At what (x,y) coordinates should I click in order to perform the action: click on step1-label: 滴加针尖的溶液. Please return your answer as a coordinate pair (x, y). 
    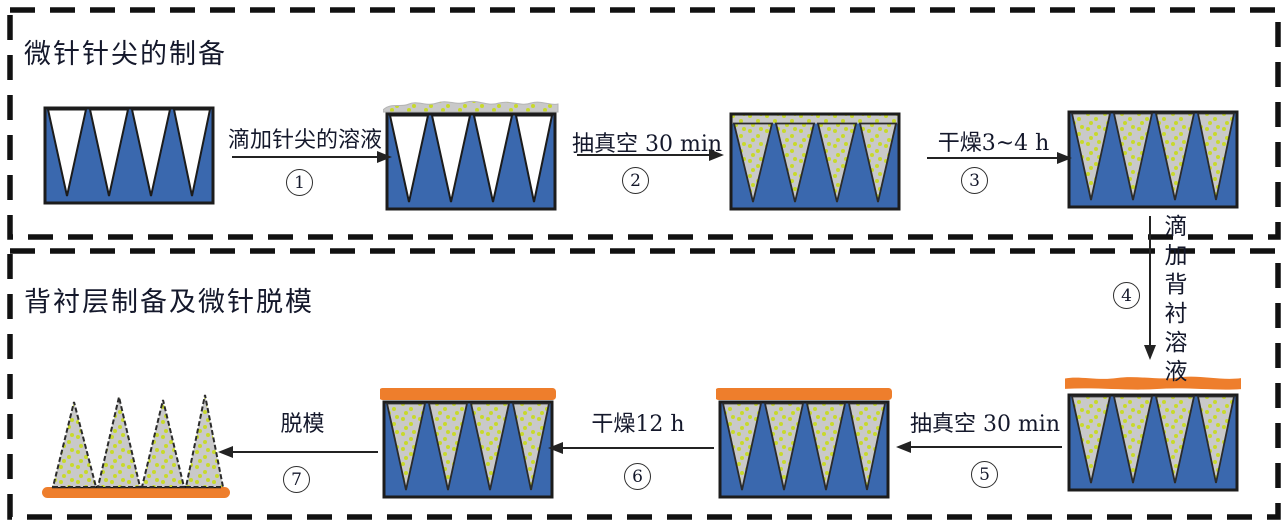
    Looking at the image, I should click on (304, 140).